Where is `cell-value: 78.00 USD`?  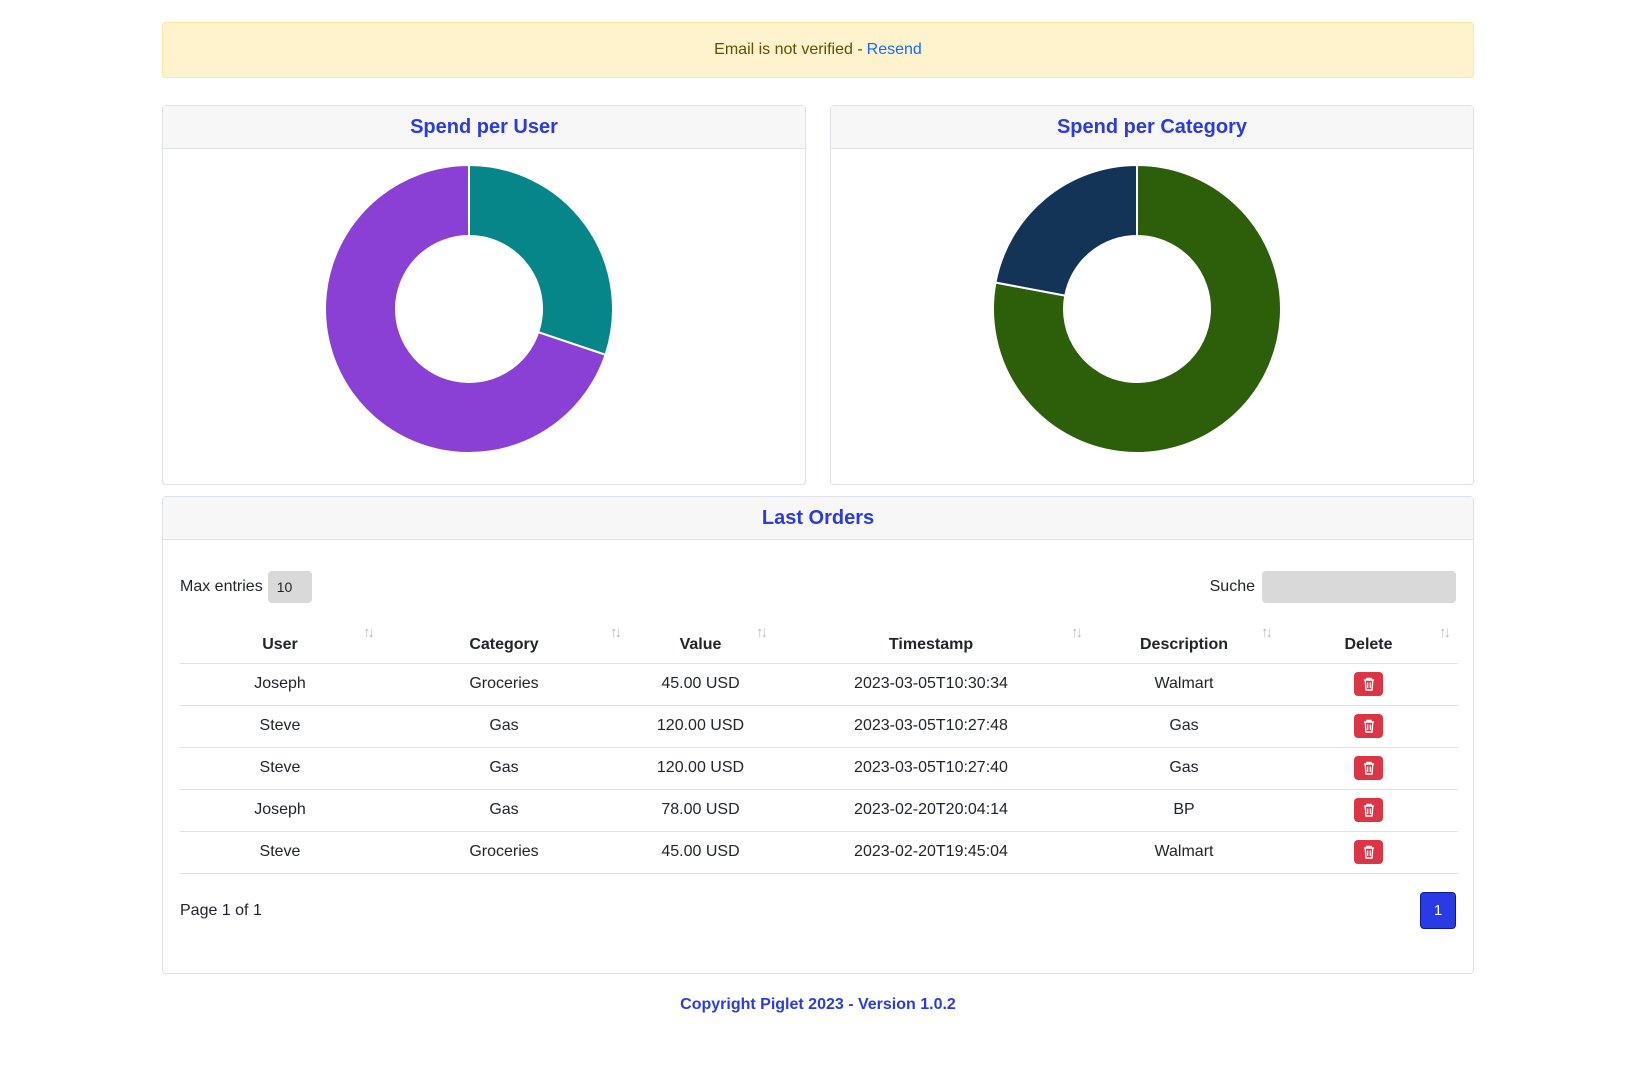
cell-value: 78.00 USD is located at coordinates (700, 810).